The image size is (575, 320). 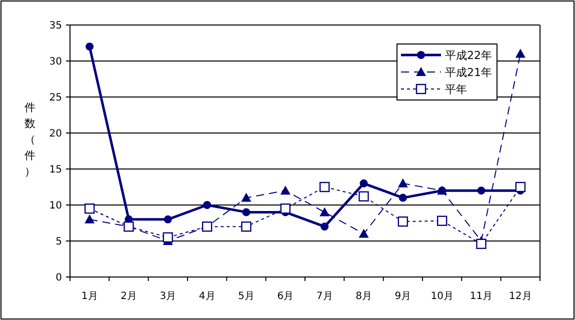 I want to click on y-tick-label: 25, so click(x=55, y=98).